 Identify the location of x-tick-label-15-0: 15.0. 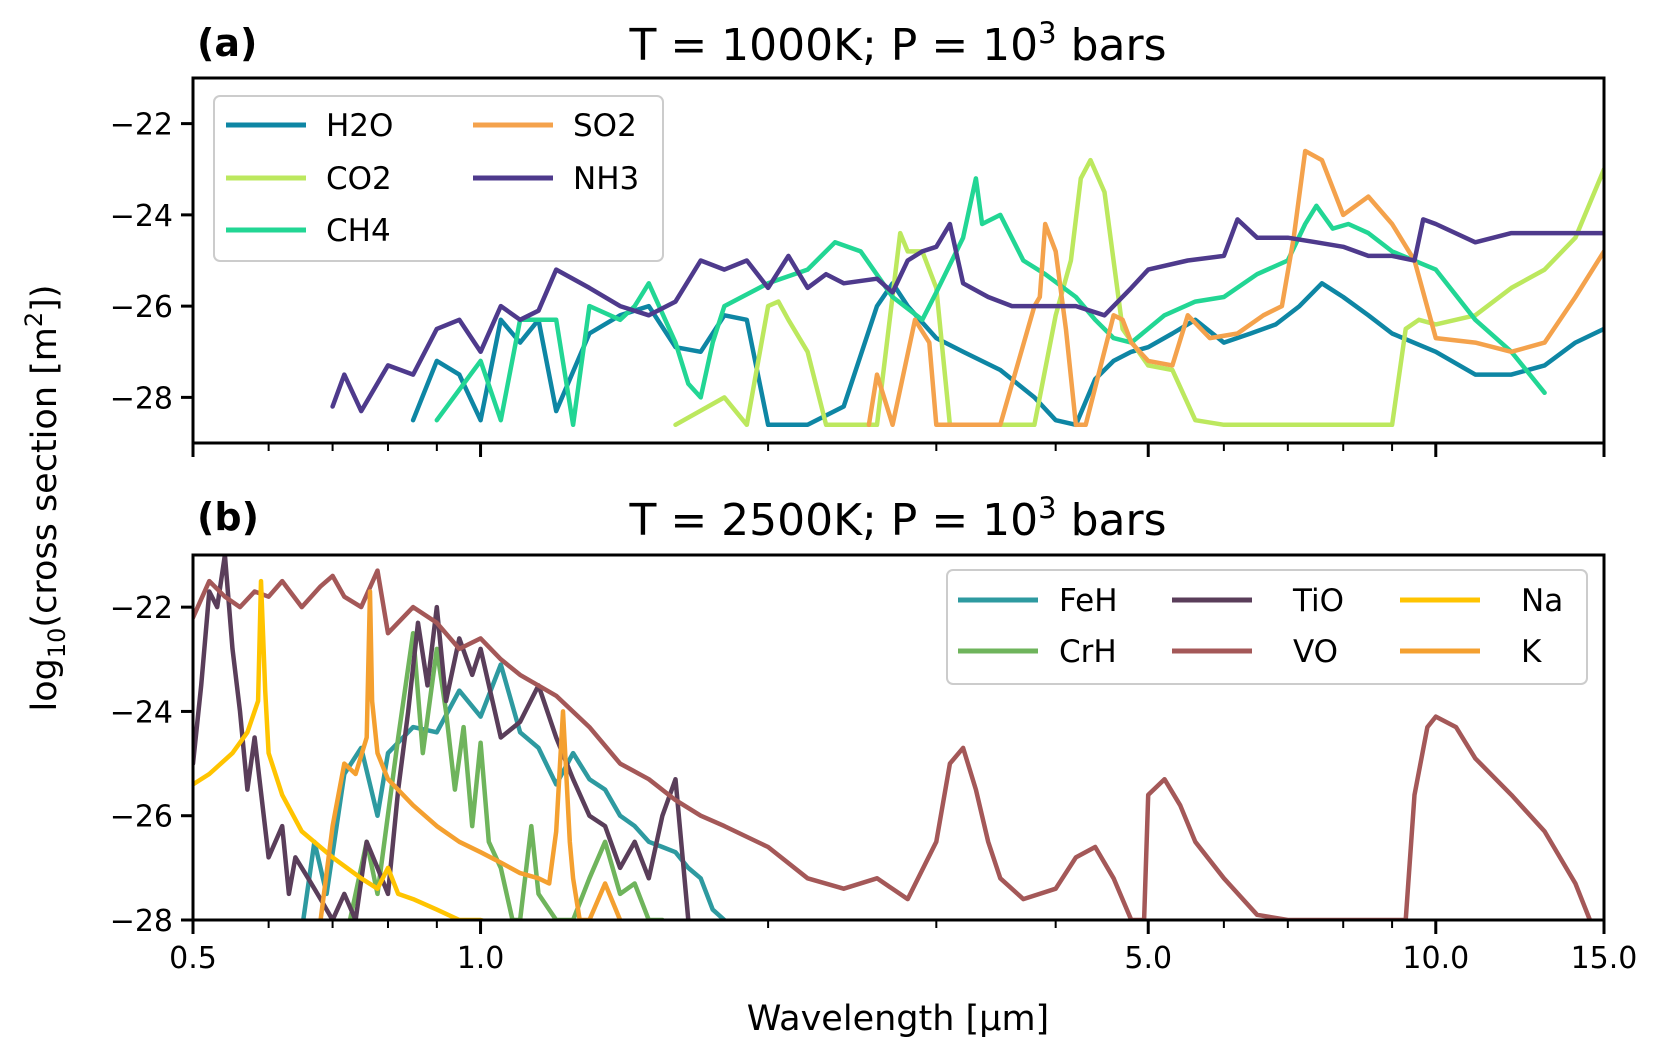
(1604, 958).